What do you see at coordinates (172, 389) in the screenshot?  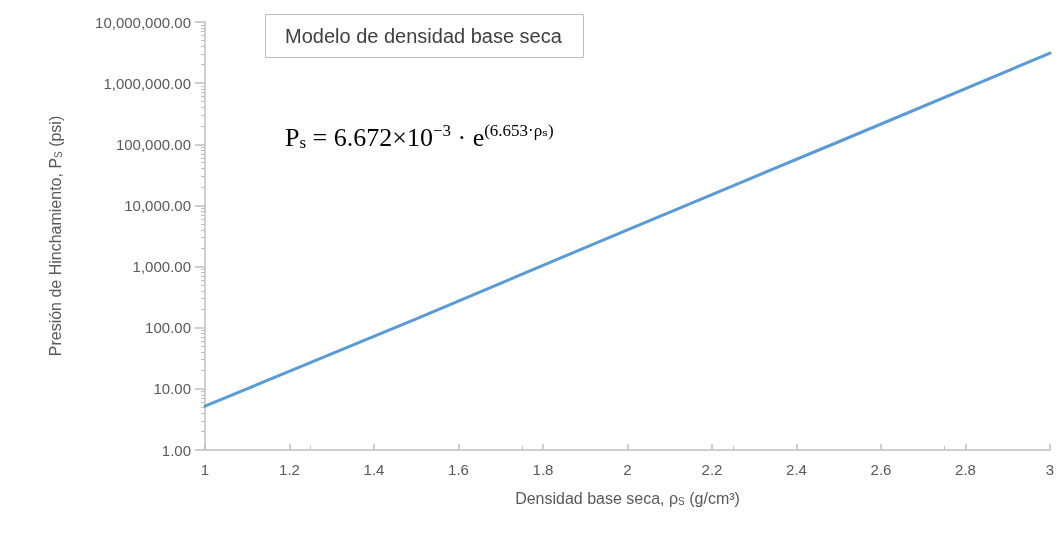 I see `y-tick-label: 10.00` at bounding box center [172, 389].